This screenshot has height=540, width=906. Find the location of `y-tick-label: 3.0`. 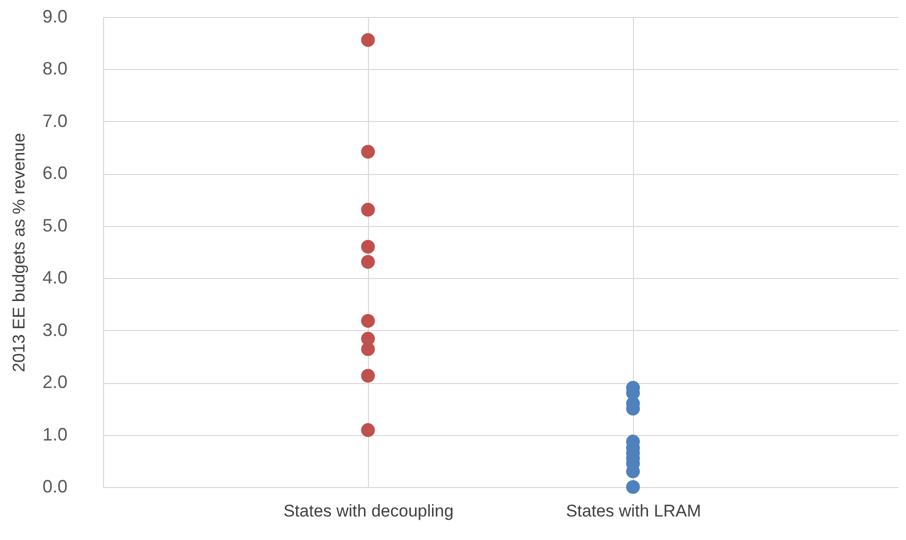

y-tick-label: 3.0 is located at coordinates (55, 330).